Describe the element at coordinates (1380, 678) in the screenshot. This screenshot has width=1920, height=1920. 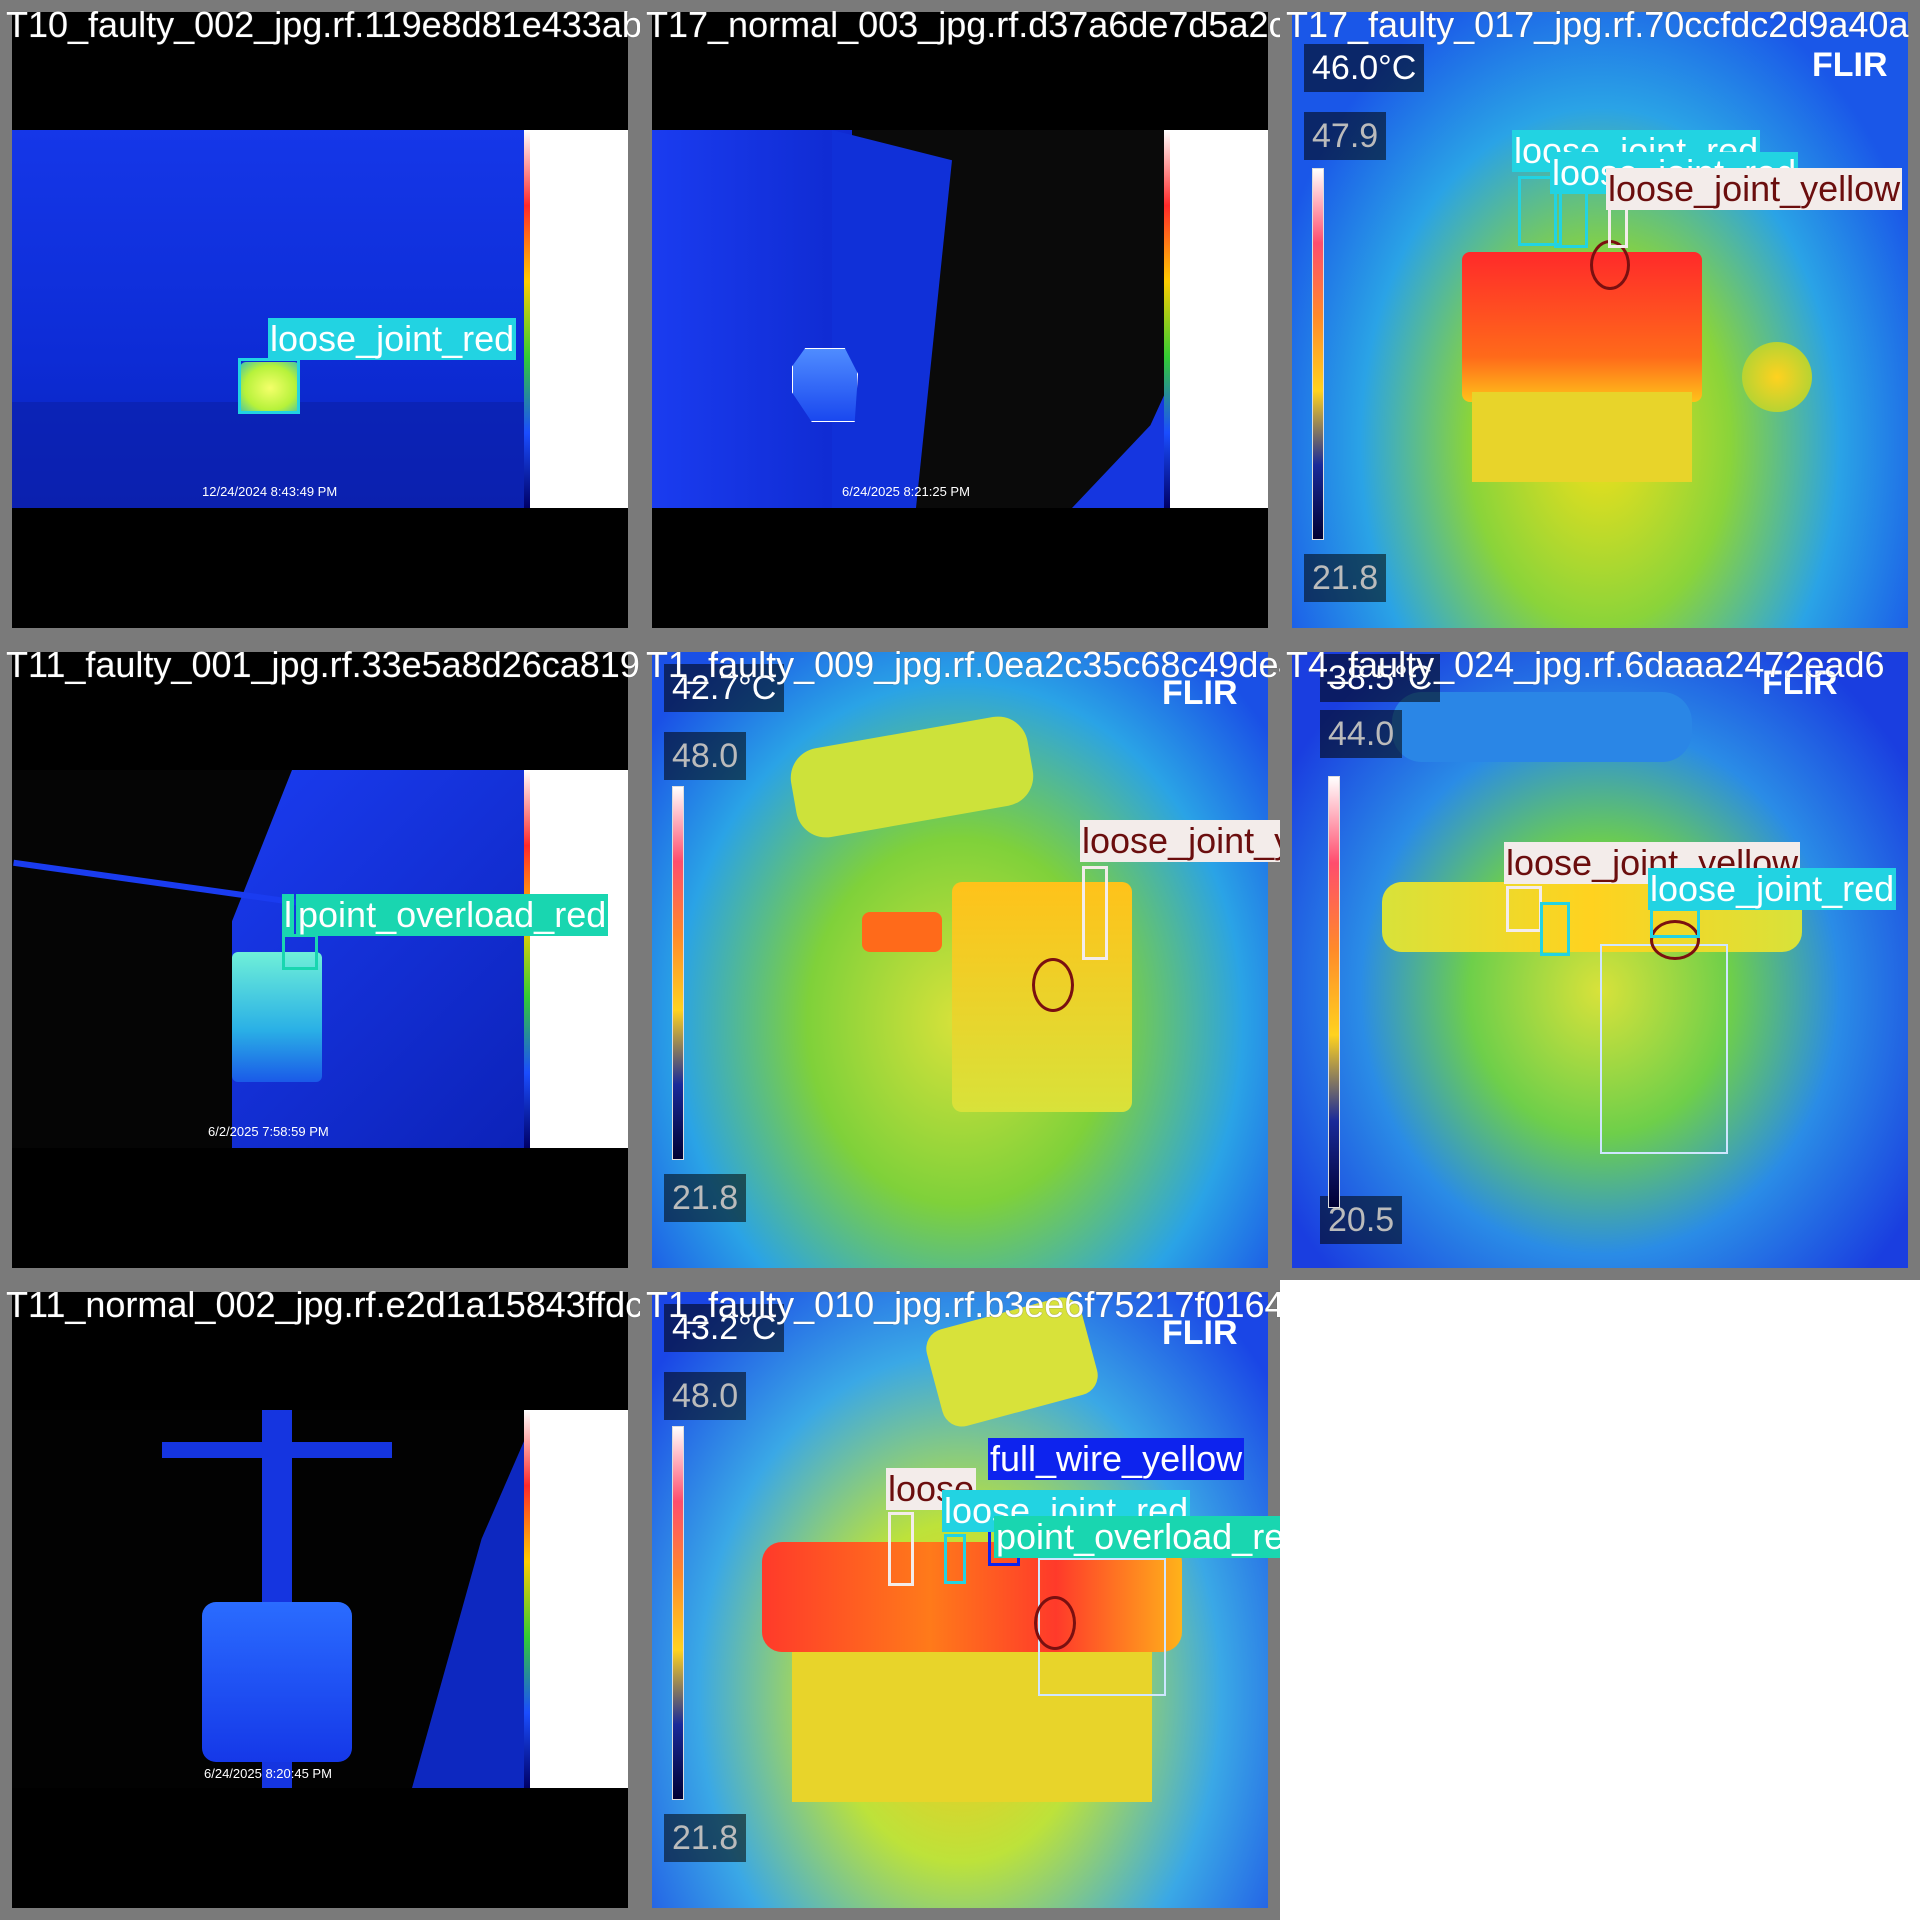
I see `spot-temperature: 38.5°C` at that location.